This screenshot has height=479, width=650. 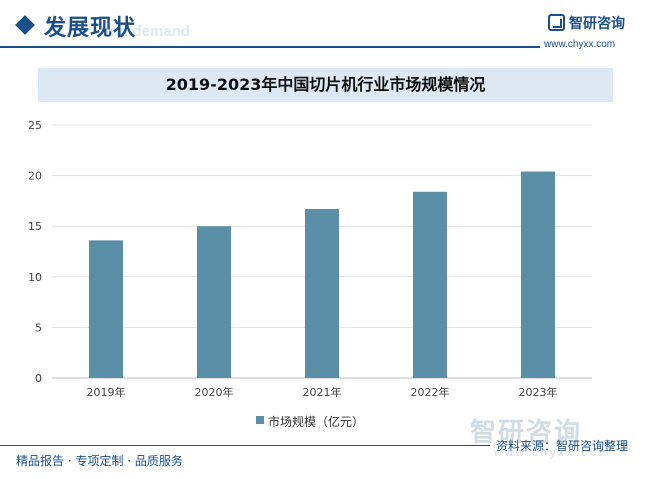 What do you see at coordinates (316, 422) in the screenshot?
I see `legend-label: 市场规模（亿元）` at bounding box center [316, 422].